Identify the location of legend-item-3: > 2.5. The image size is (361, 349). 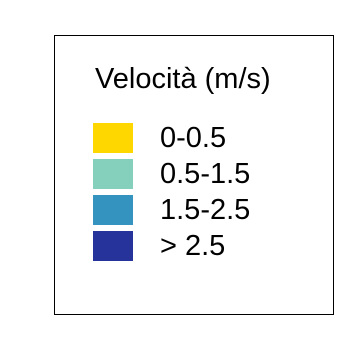
(159, 246).